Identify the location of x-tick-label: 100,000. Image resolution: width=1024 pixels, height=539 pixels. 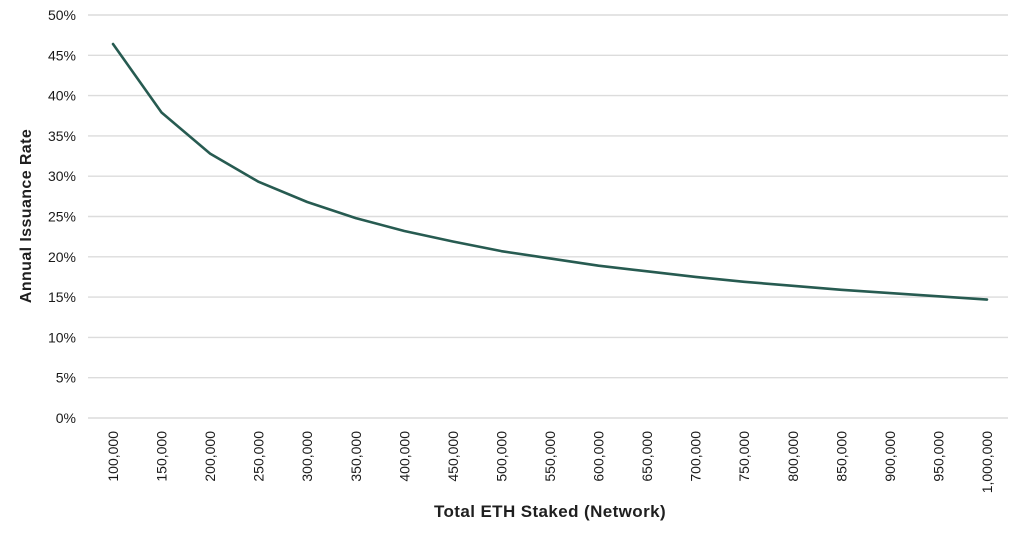
(113, 456).